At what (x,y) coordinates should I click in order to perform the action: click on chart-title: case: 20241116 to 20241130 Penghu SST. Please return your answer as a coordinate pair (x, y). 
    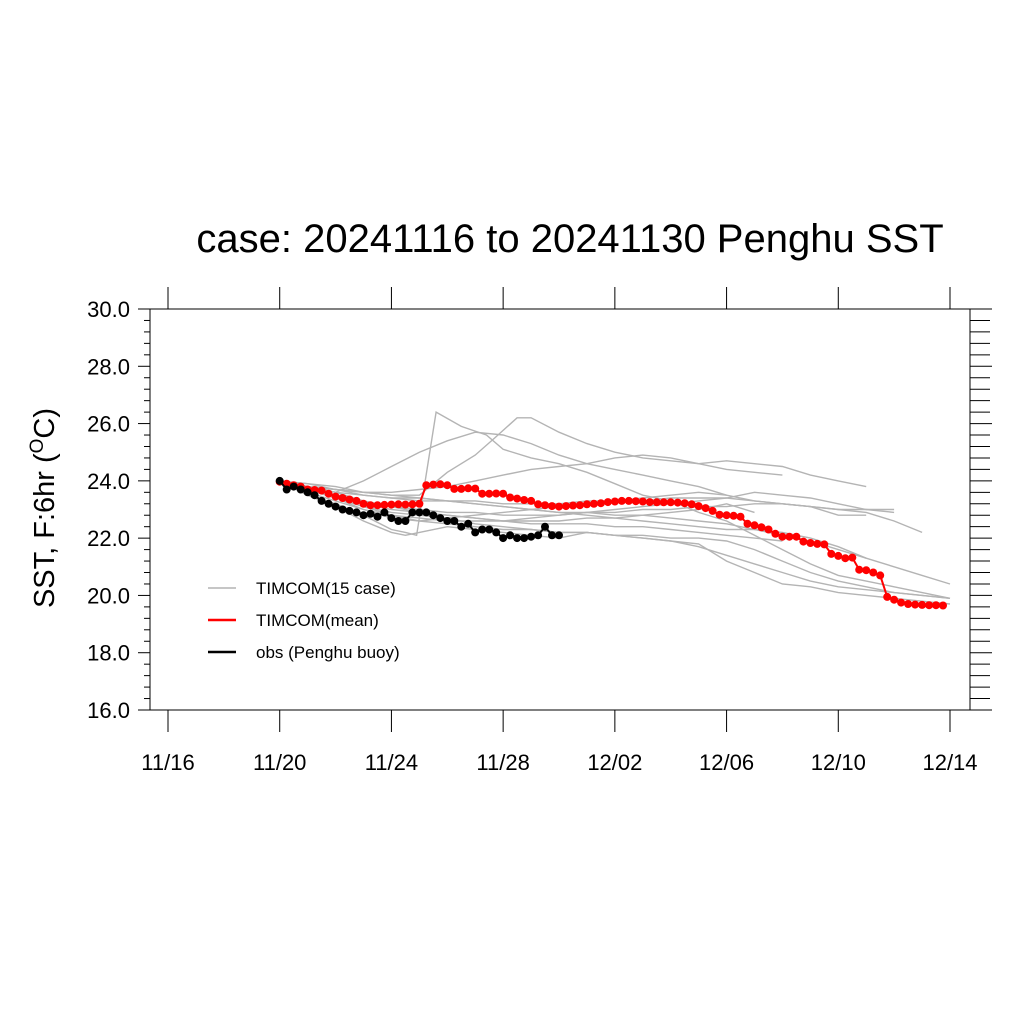
    Looking at the image, I should click on (569, 239).